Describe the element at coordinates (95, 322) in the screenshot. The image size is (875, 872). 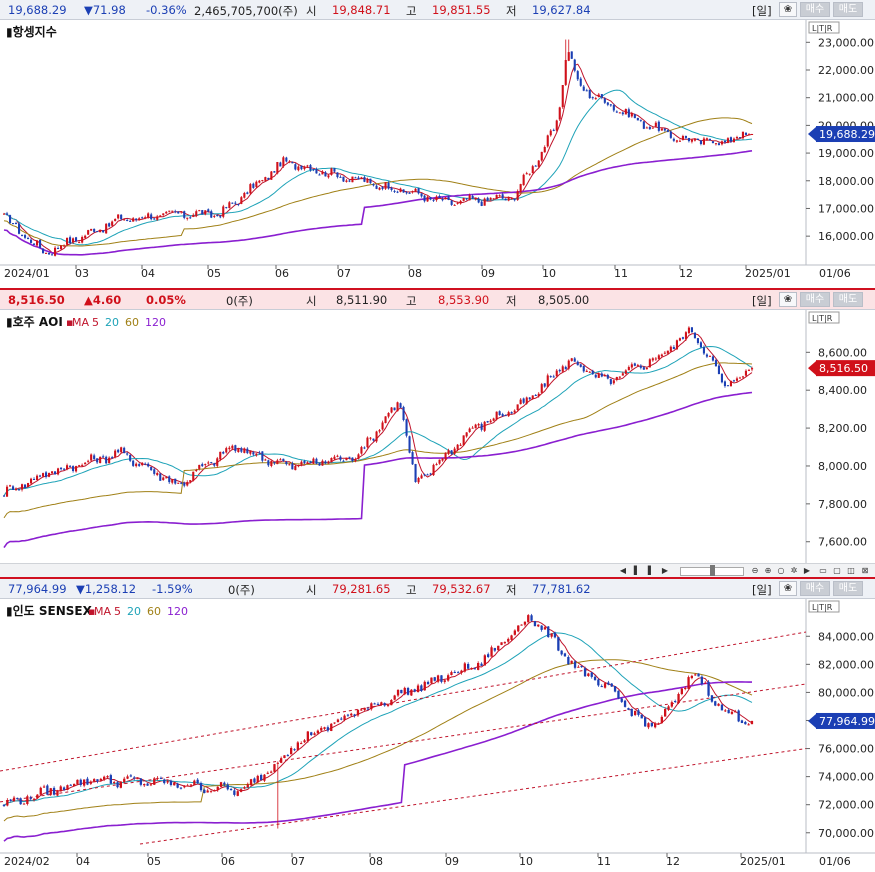
I see `ma-legend-5: 5` at that location.